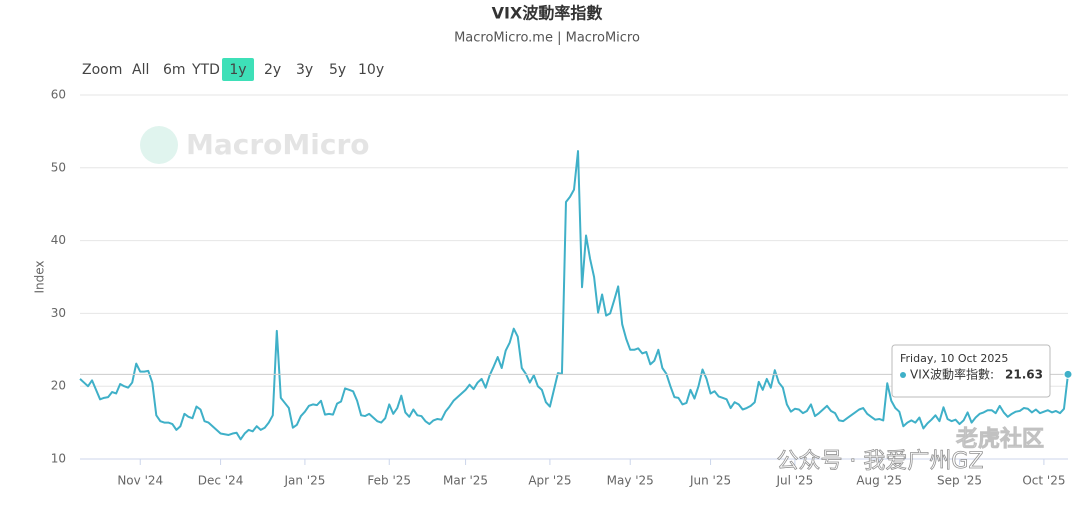 Image resolution: width=1080 pixels, height=505 pixels. Describe the element at coordinates (221, 481) in the screenshot. I see `x-tick-label: Dec '24` at that location.